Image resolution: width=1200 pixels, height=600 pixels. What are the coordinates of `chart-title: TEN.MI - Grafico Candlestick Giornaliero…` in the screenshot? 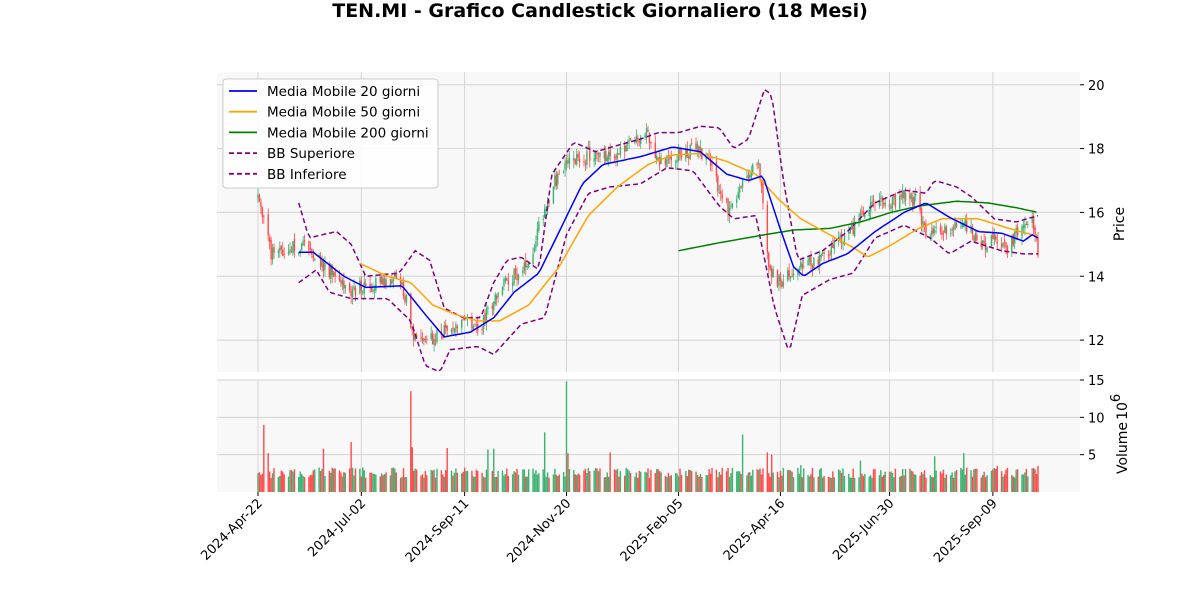 It's located at (600, 11).